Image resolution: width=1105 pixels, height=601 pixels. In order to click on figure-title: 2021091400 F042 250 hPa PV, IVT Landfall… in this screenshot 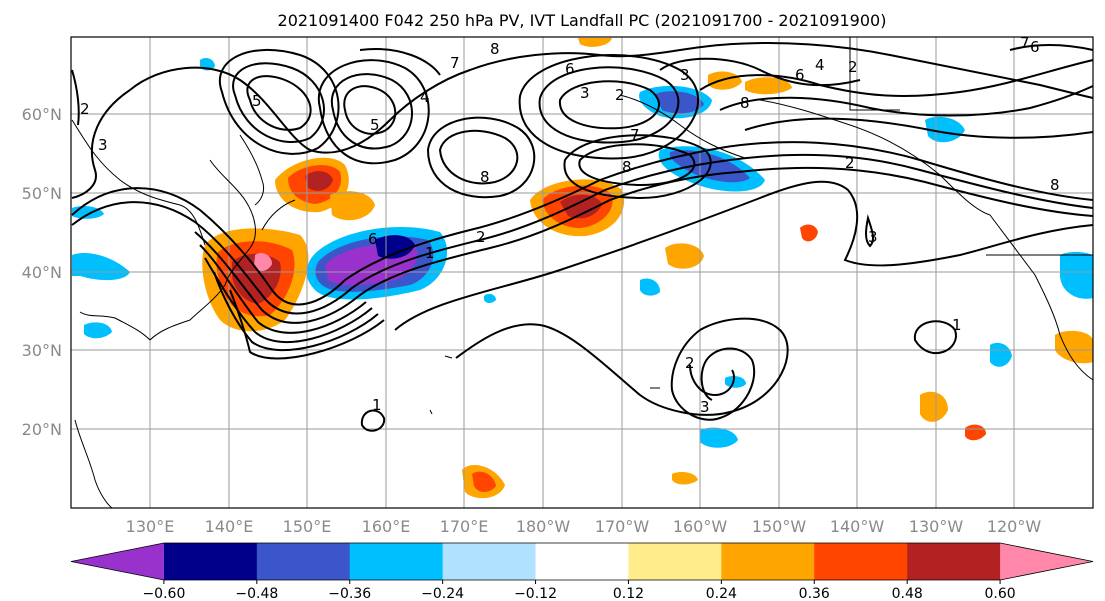, I will do `click(582, 20)`.